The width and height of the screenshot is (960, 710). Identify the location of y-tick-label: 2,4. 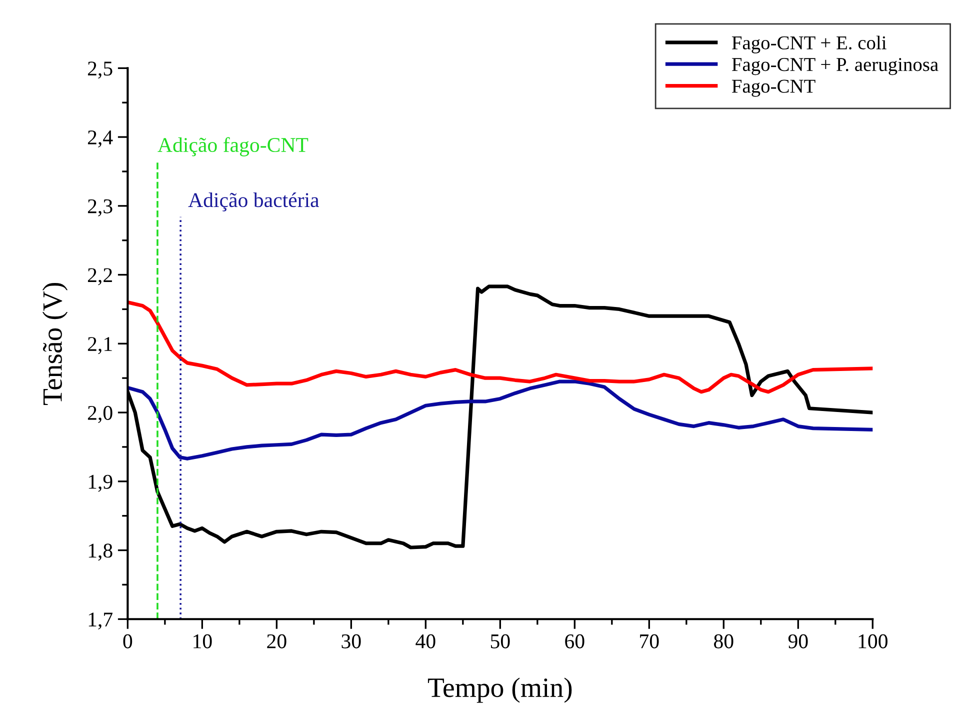
(100, 139).